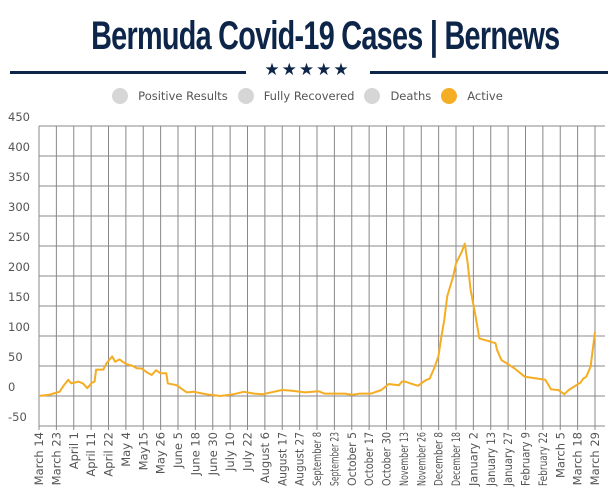  What do you see at coordinates (325, 36) in the screenshot?
I see `chart-title-text: Bermuda Covid-19 Cases | Bernews` at bounding box center [325, 36].